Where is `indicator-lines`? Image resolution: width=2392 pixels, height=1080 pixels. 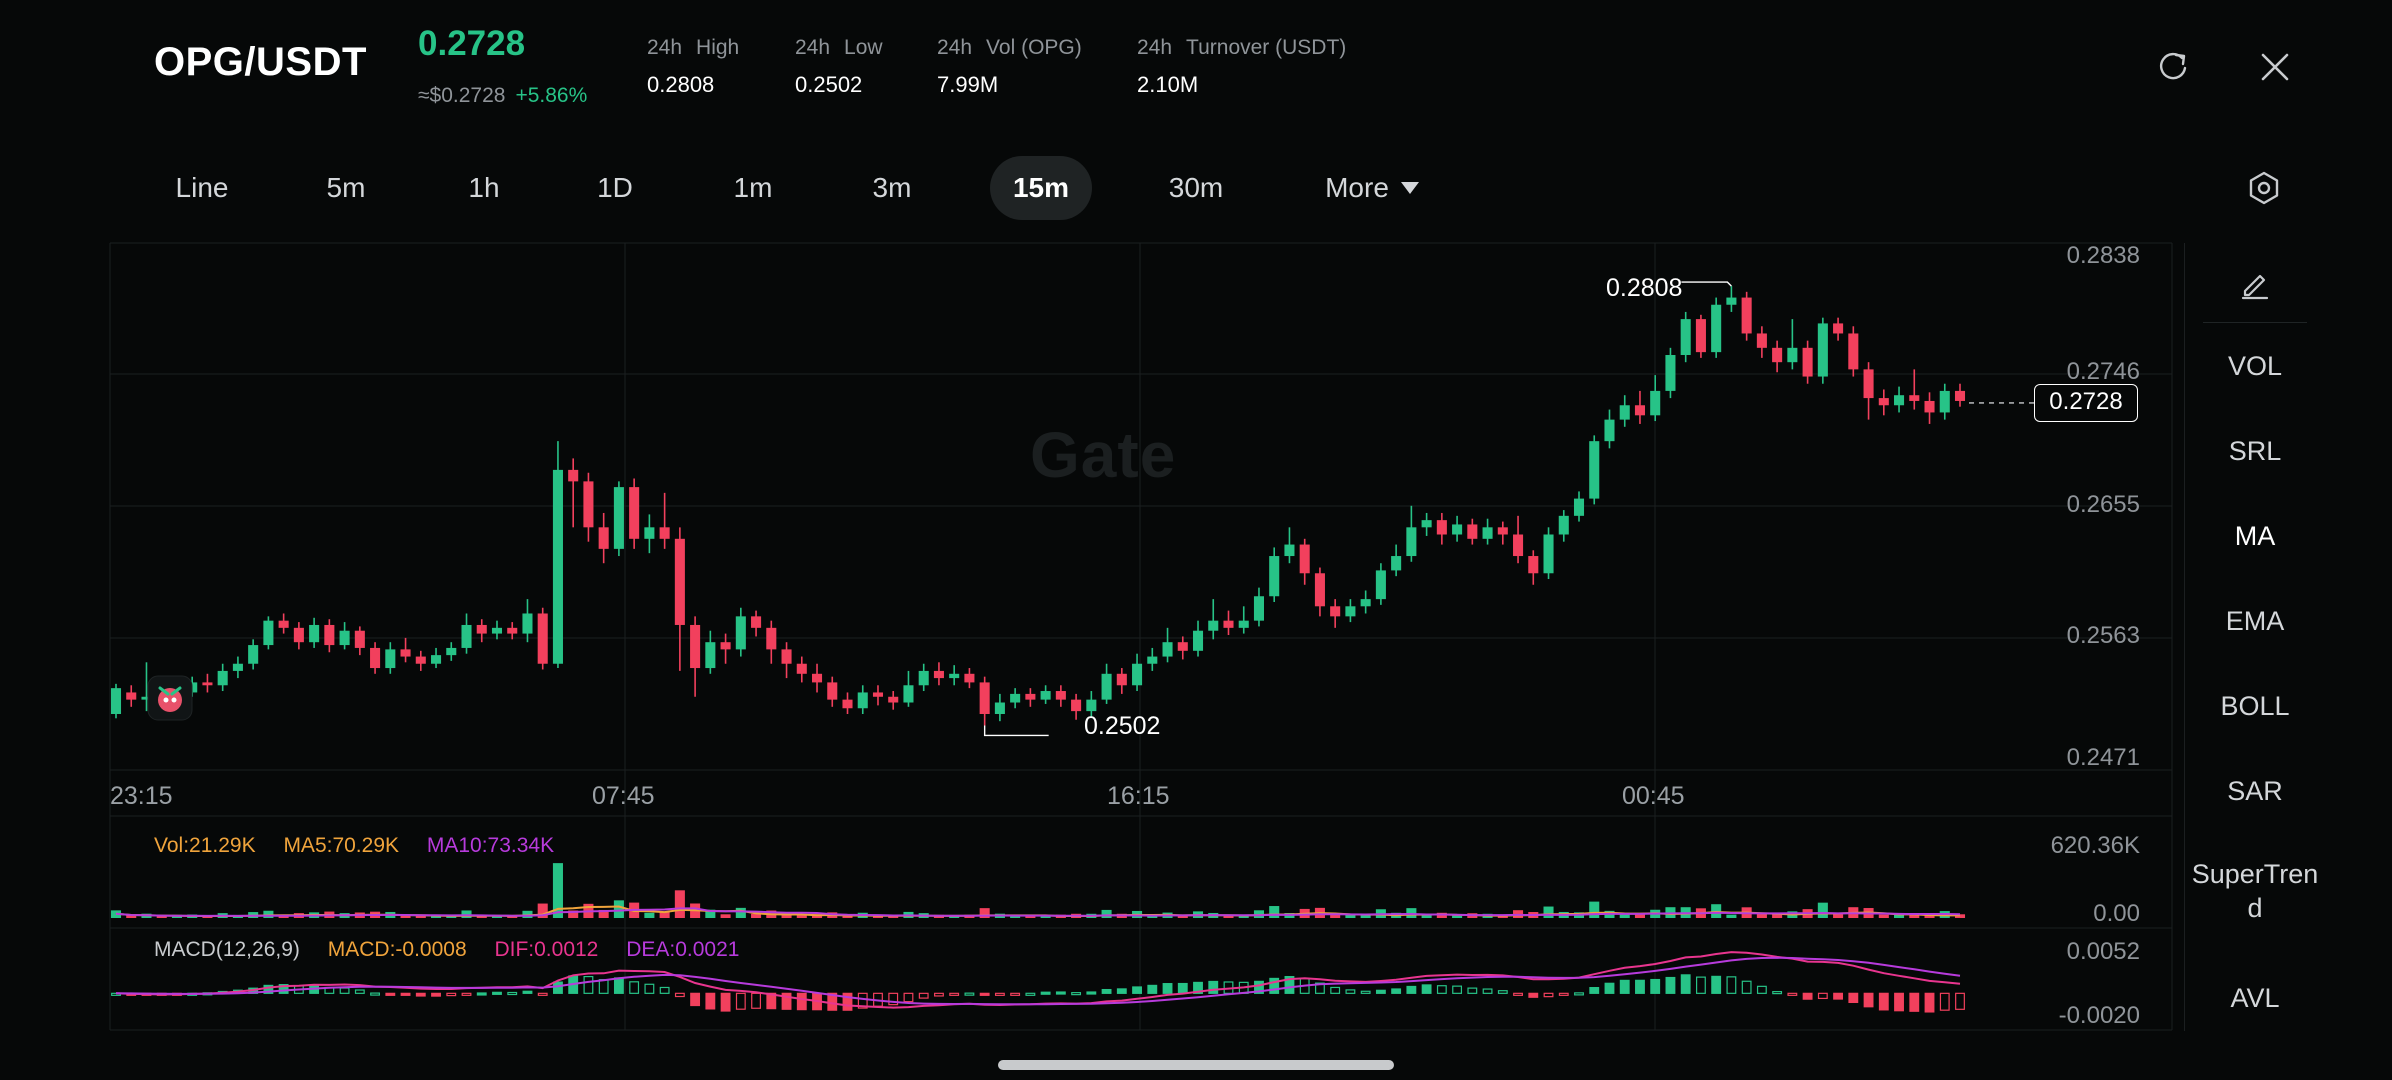 indicator-lines is located at coordinates (1038, 957).